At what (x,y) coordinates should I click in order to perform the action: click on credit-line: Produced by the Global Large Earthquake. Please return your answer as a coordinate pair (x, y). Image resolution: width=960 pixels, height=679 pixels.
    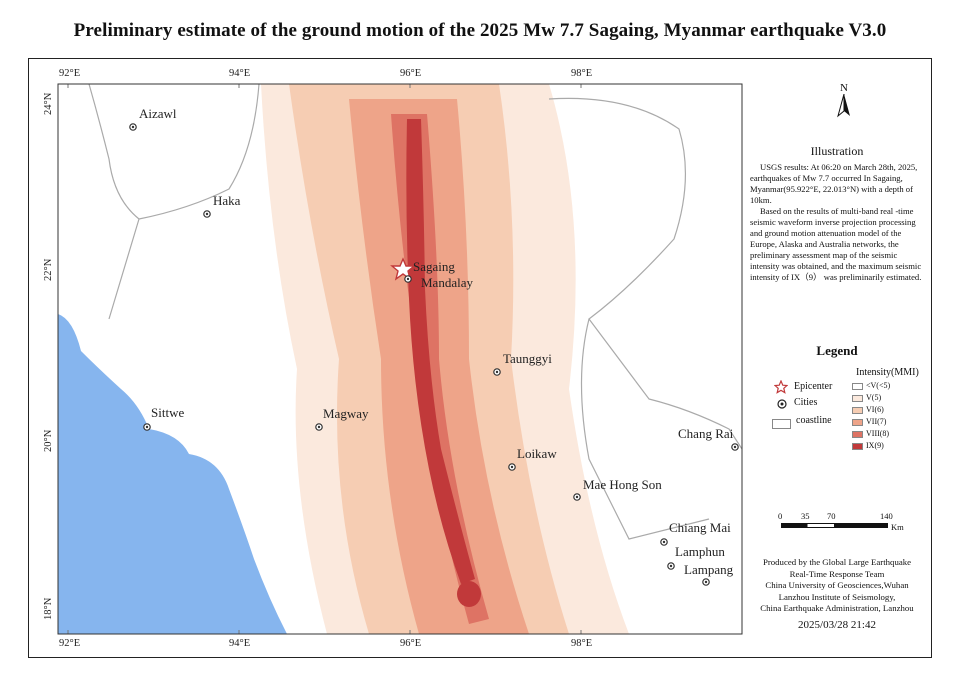
    Looking at the image, I should click on (837, 562).